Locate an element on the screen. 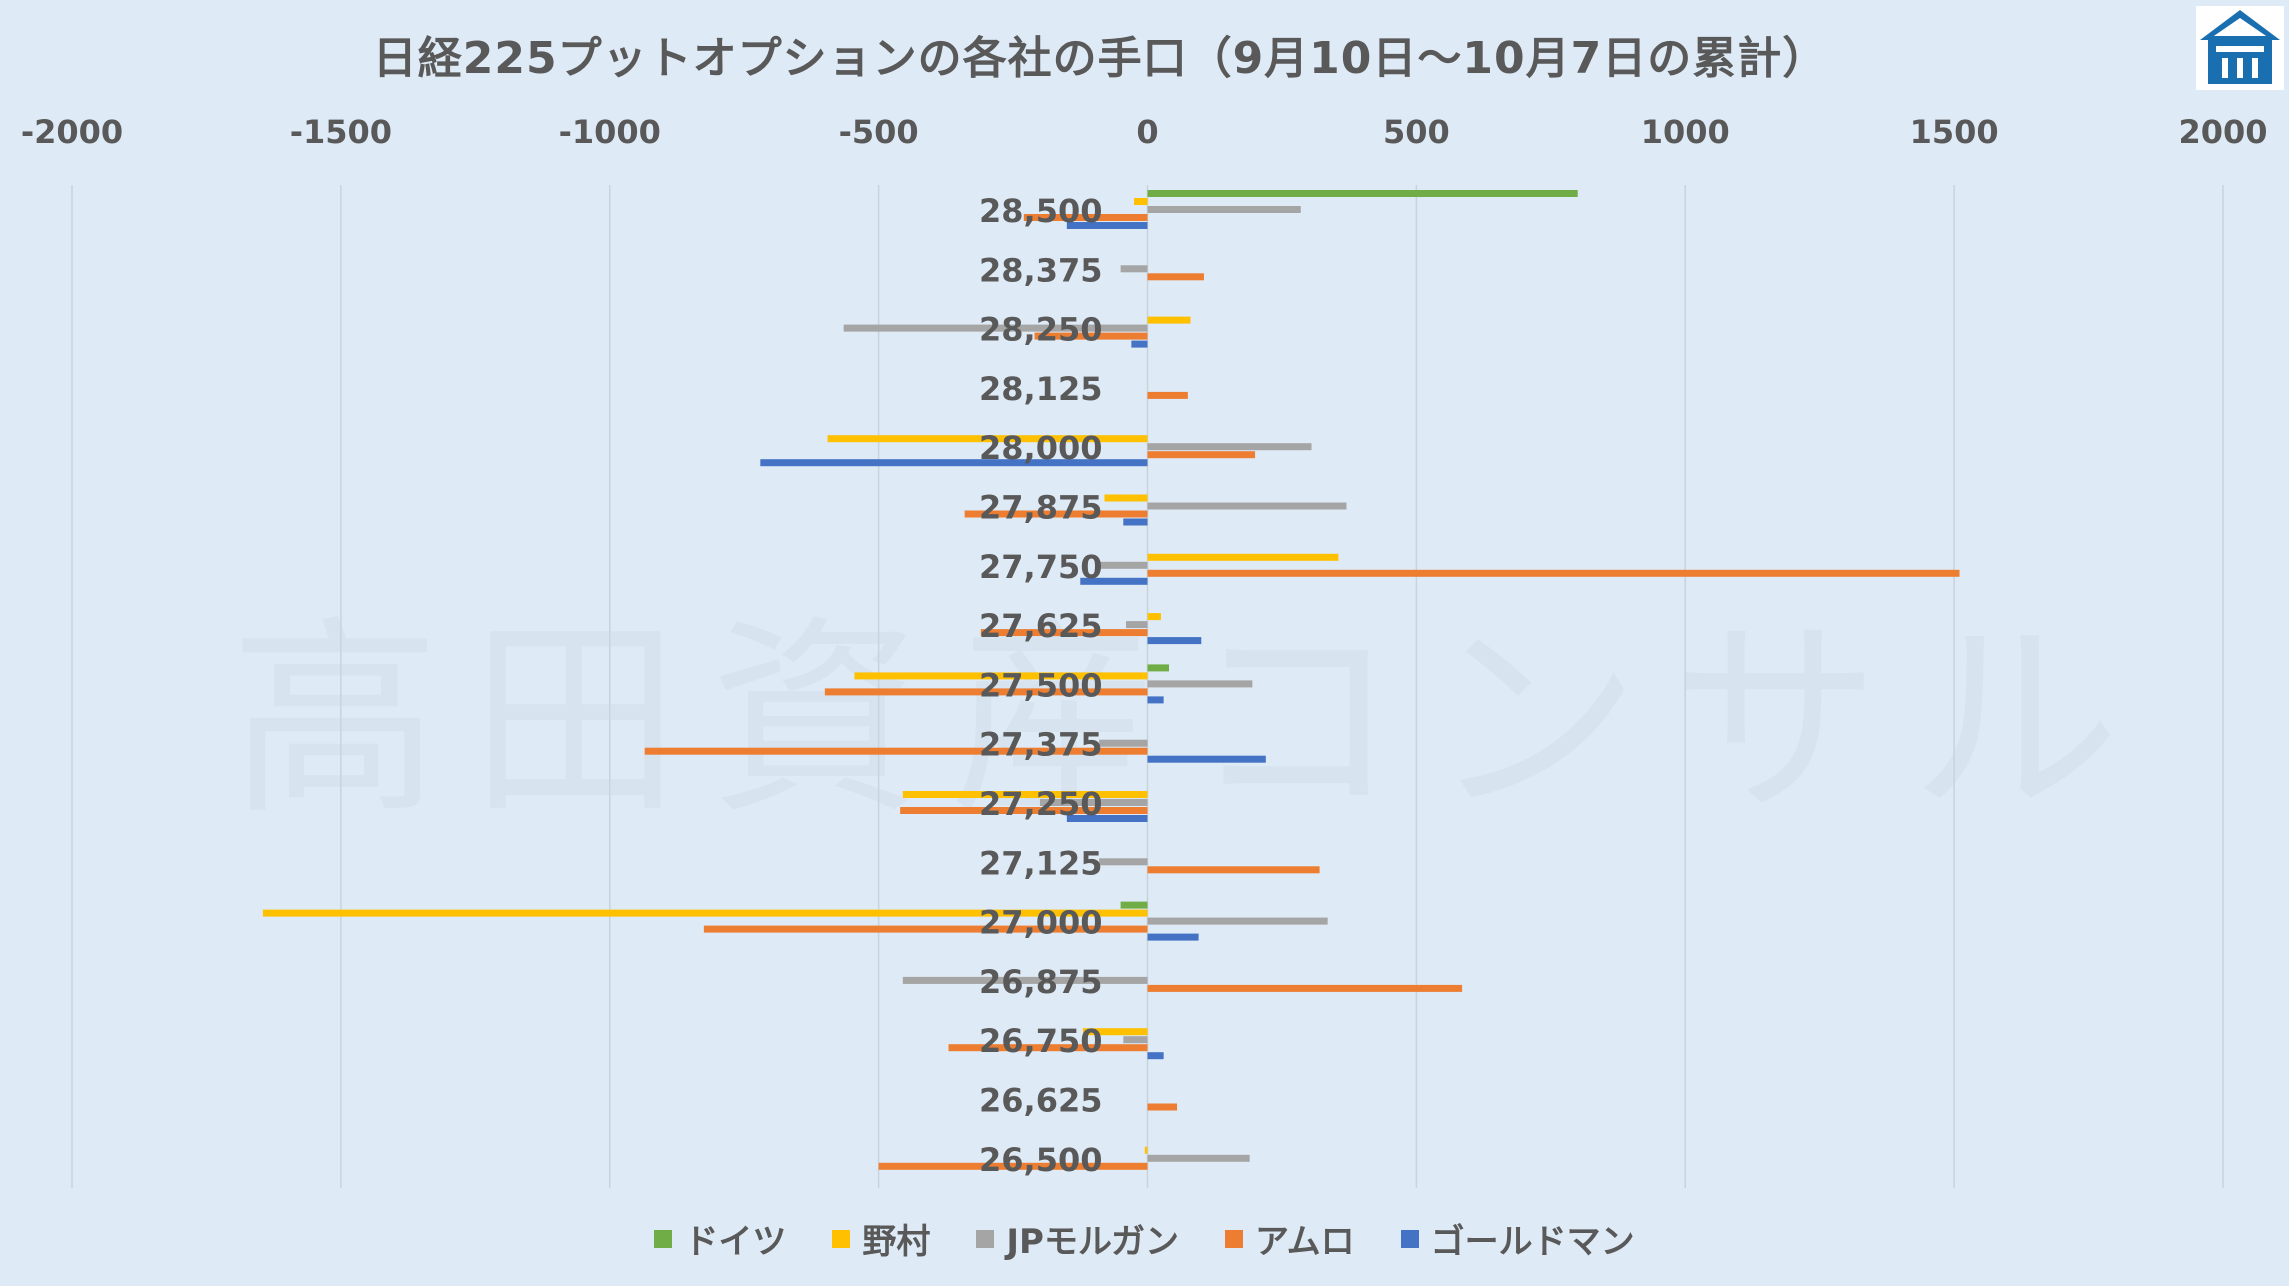  category-label: 27,250 is located at coordinates (1040, 804).